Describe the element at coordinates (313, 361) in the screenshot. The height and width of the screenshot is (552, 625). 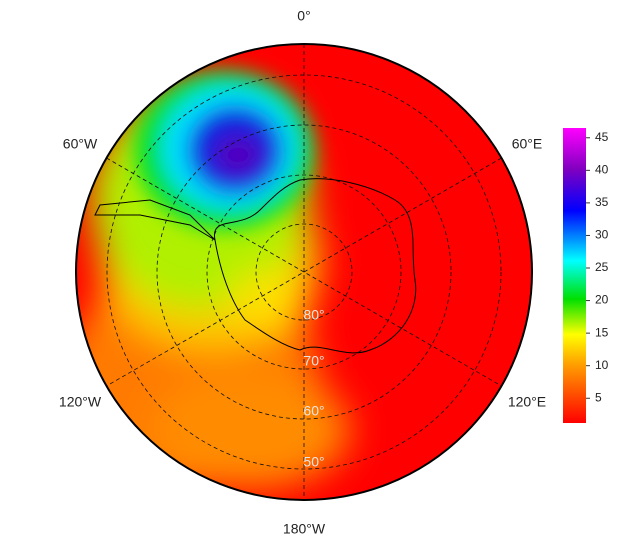
I see `latitude-label: 70°` at that location.